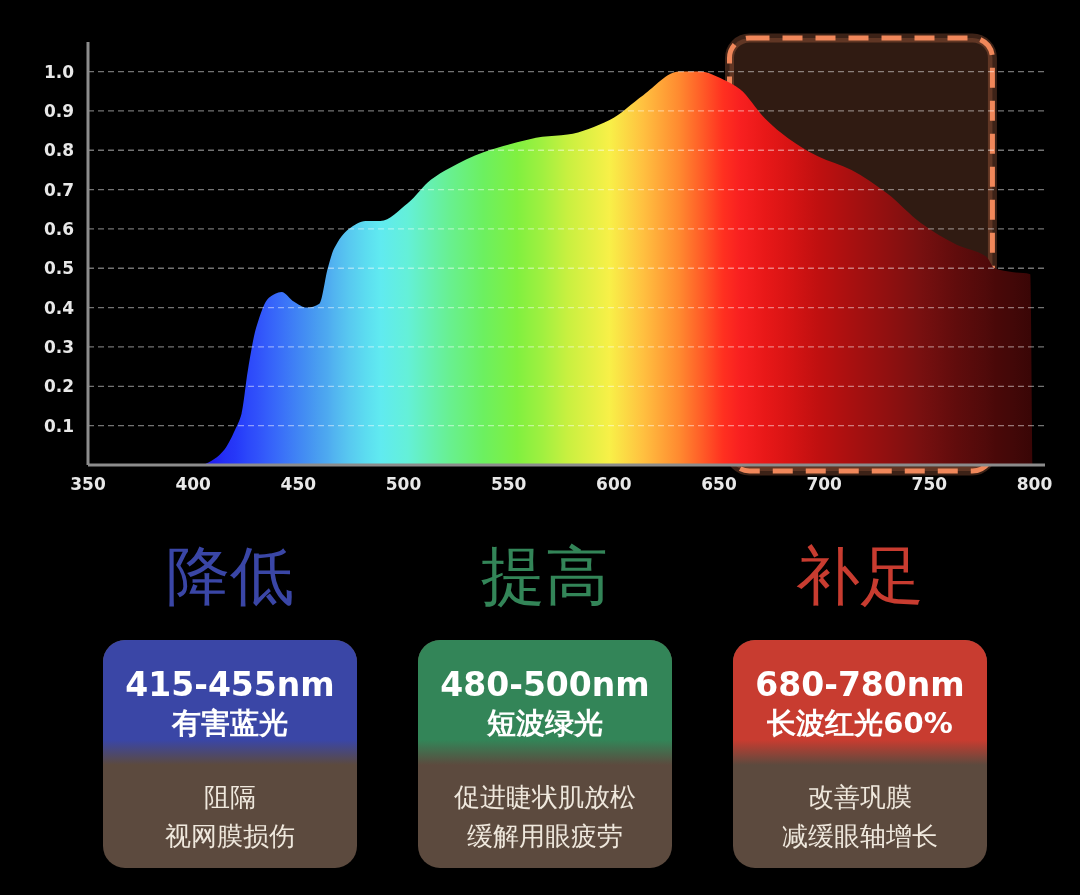 The height and width of the screenshot is (895, 1080). Describe the element at coordinates (58, 346) in the screenshot. I see `y-tick-label: 0.3` at that location.